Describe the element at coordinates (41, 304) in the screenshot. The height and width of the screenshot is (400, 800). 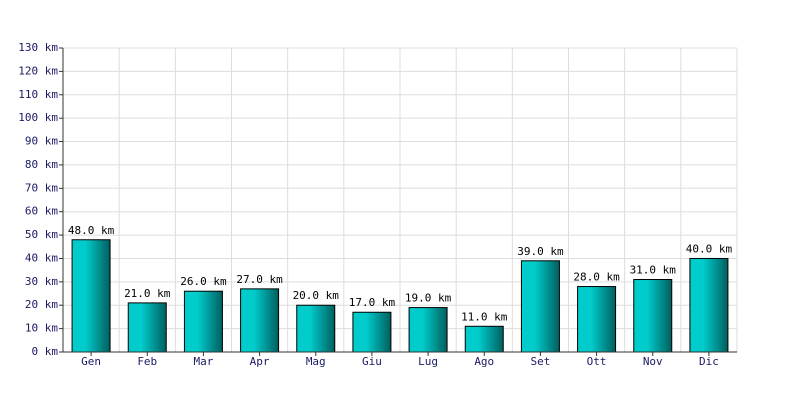
I see `y-tick-label: 20 km` at that location.